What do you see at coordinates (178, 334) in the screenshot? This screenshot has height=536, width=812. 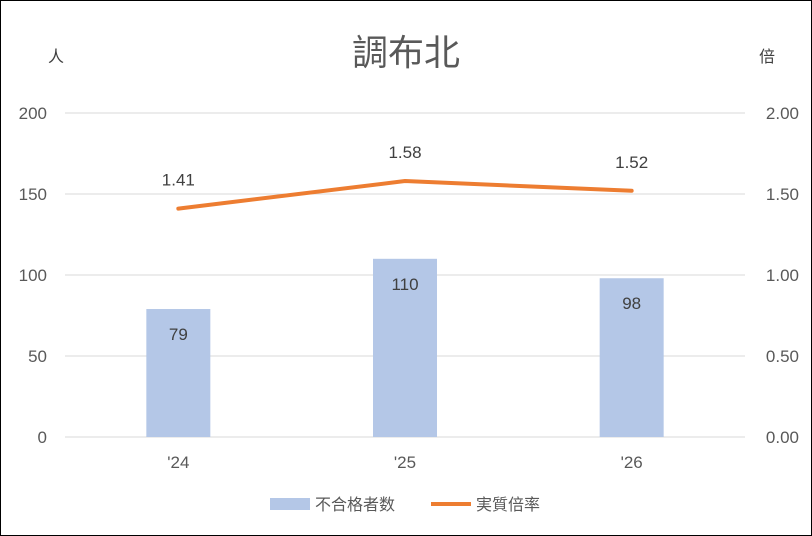 I see `bar-data-label: 79` at bounding box center [178, 334].